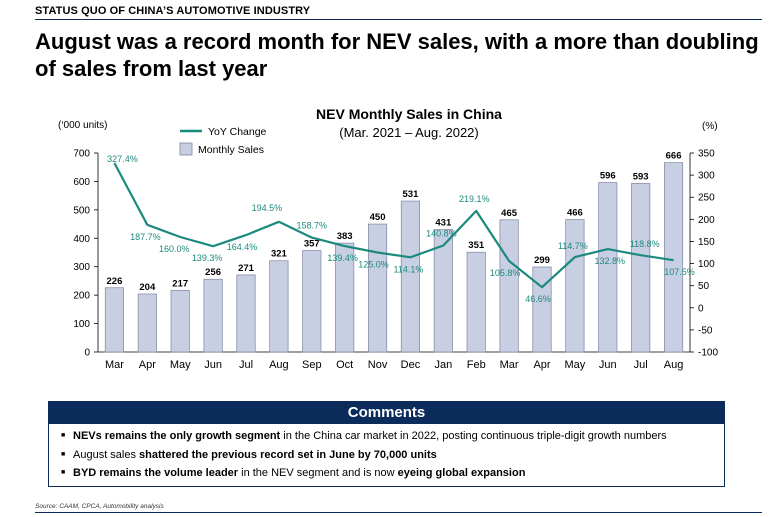 The height and width of the screenshot is (517, 782). What do you see at coordinates (706, 220) in the screenshot?
I see `right-tick-label: 200` at bounding box center [706, 220].